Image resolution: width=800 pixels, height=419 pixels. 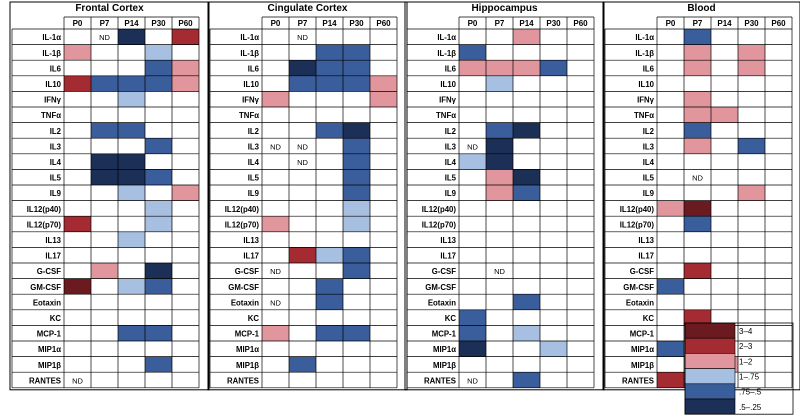 What do you see at coordinates (638, 380) in the screenshot?
I see `cytokine-label: RANTES` at bounding box center [638, 380].